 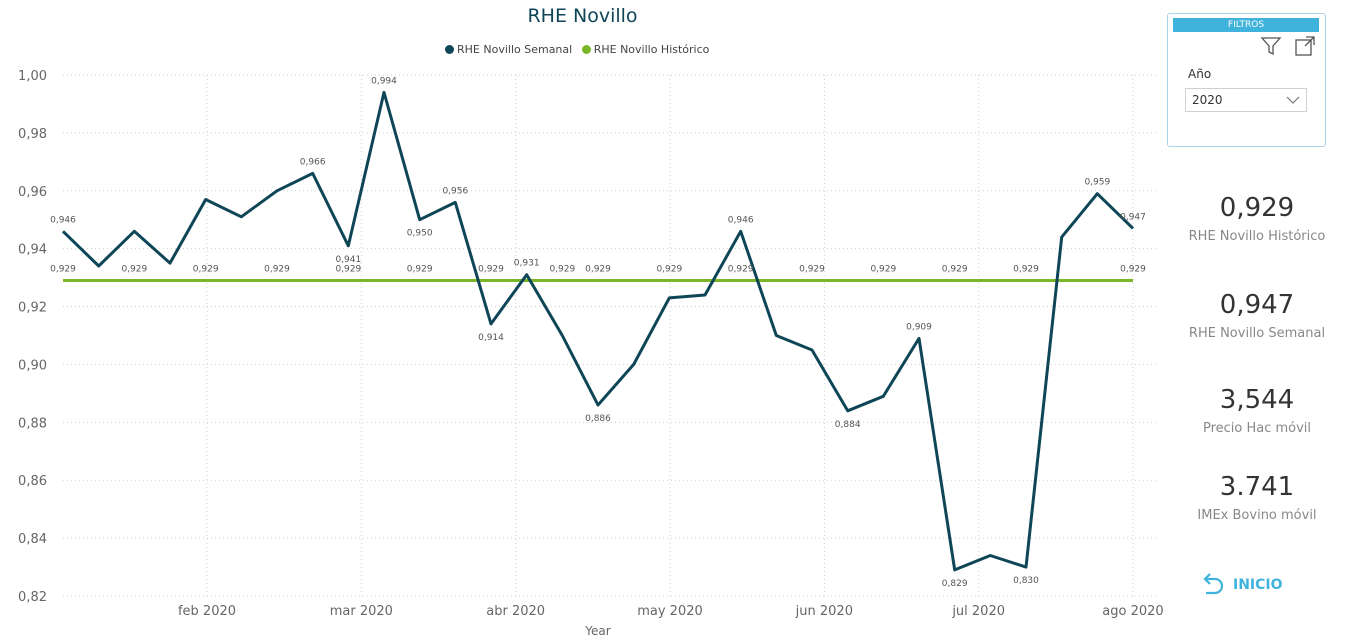 I want to click on y-tick-label: 0,86, so click(x=32, y=481).